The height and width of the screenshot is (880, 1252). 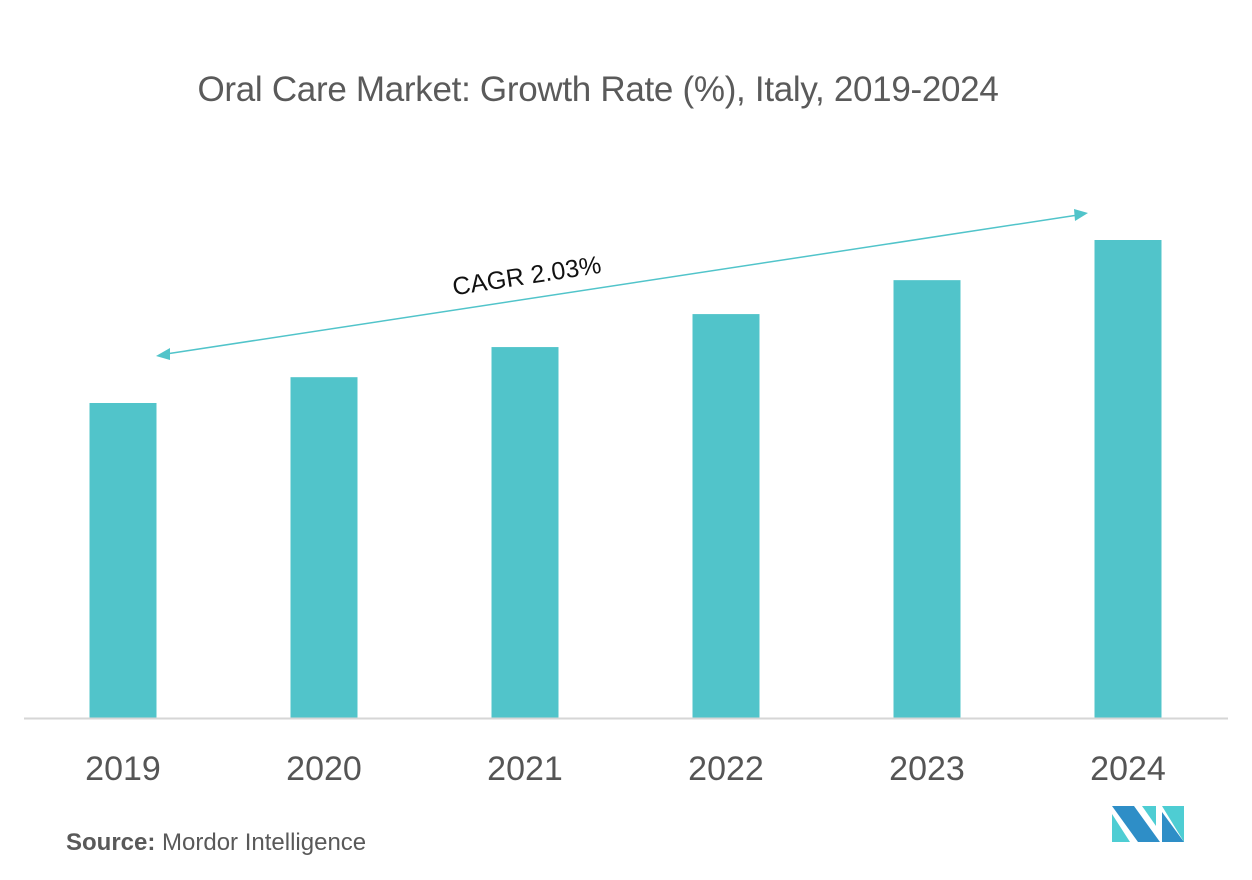 What do you see at coordinates (324, 769) in the screenshot?
I see `x-tick-label: 2020` at bounding box center [324, 769].